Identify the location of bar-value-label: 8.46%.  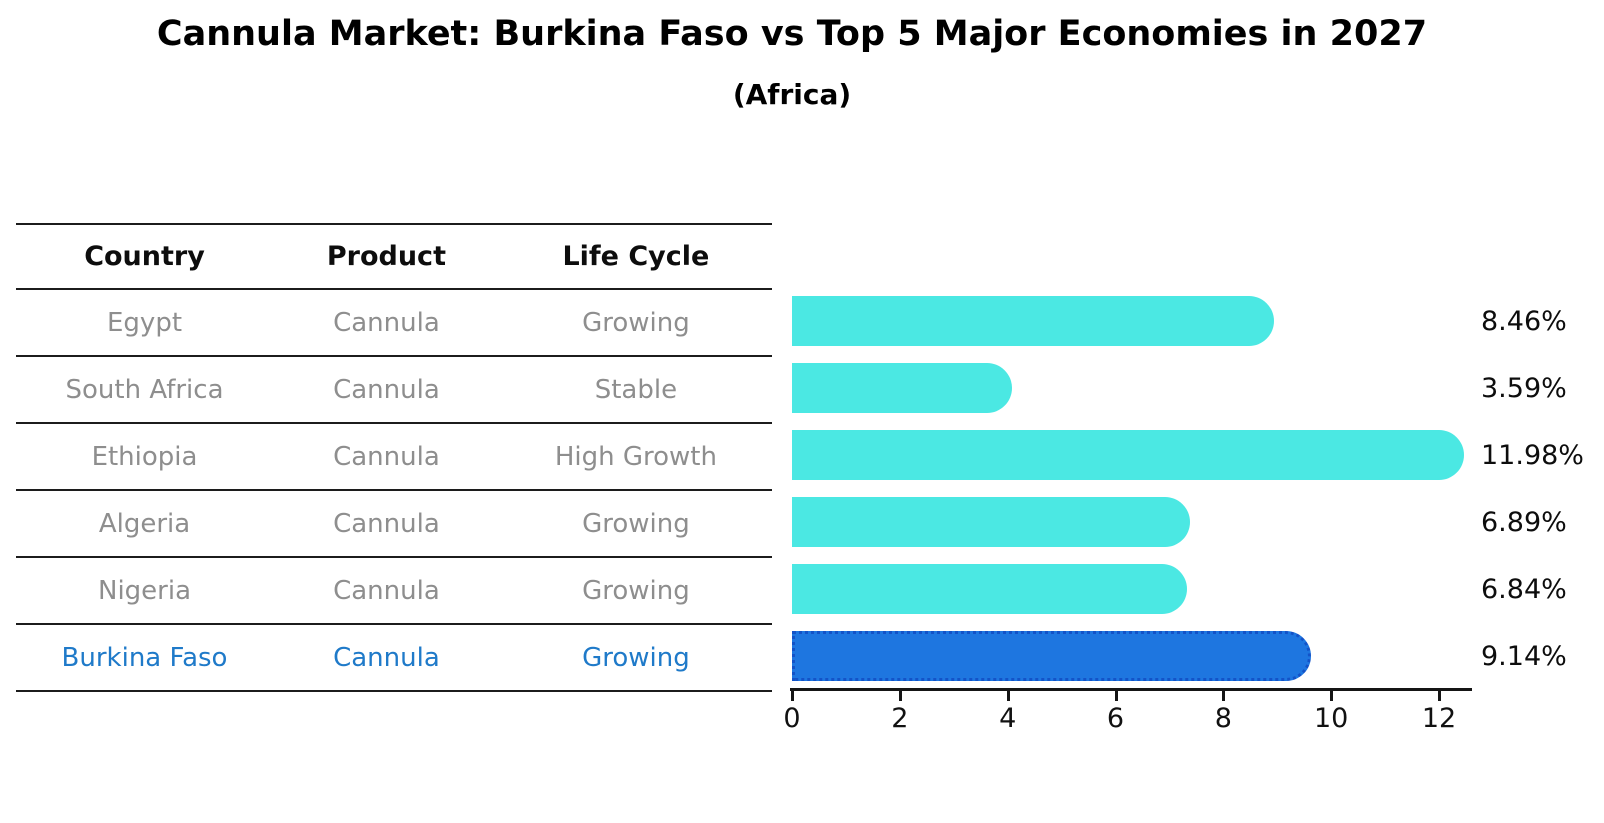
(1524, 321).